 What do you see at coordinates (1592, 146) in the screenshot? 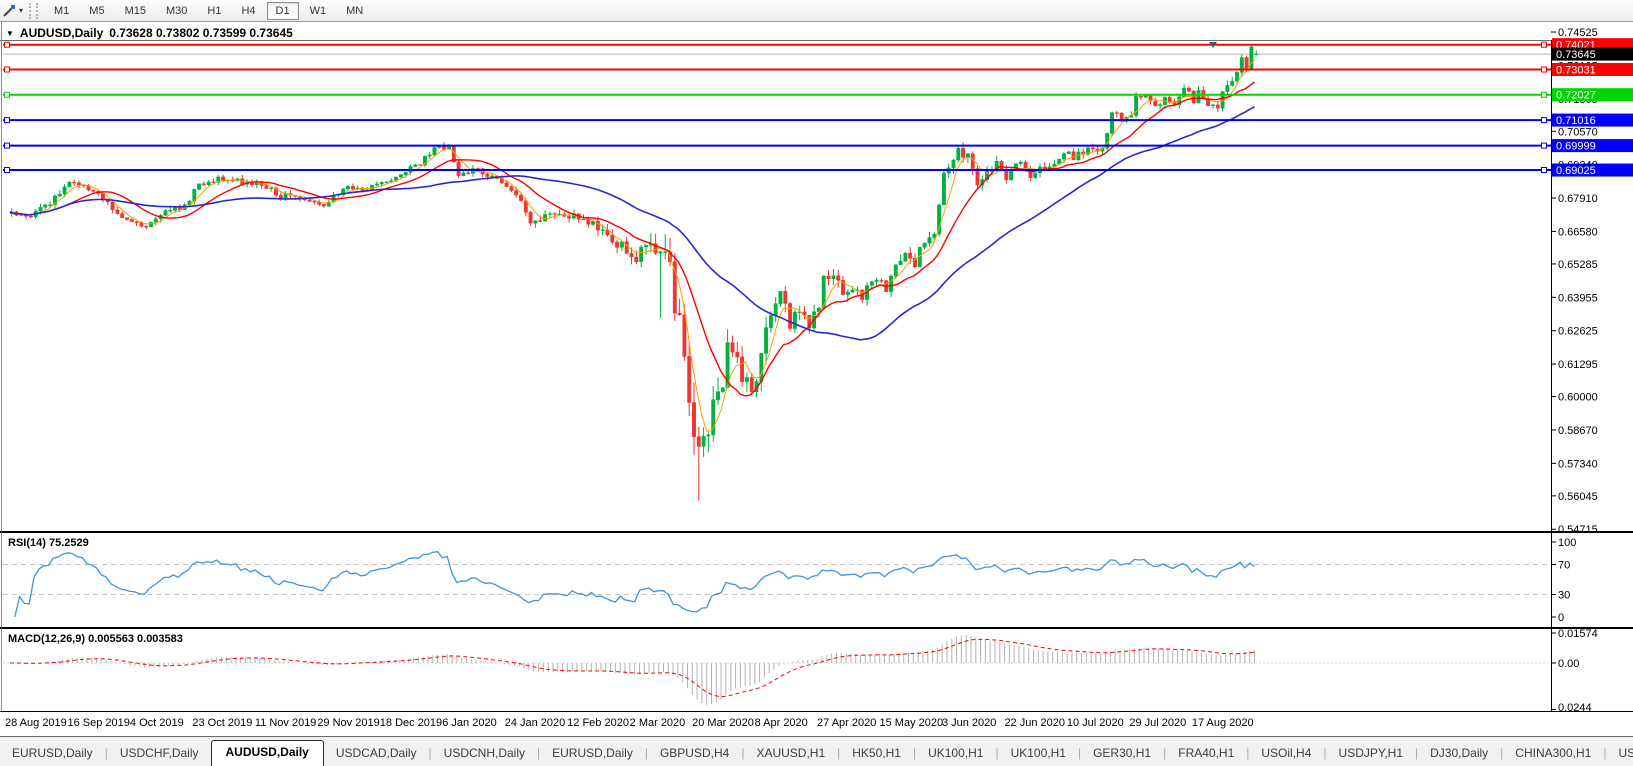
I see `price-line-label: 0.69999` at bounding box center [1592, 146].